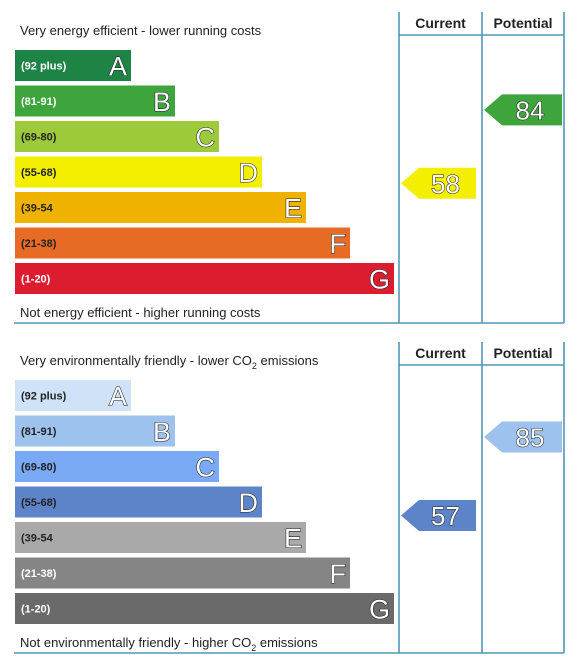 Image resolution: width=582 pixels, height=666 pixels. I want to click on potential-rating-value: 84, so click(530, 110).